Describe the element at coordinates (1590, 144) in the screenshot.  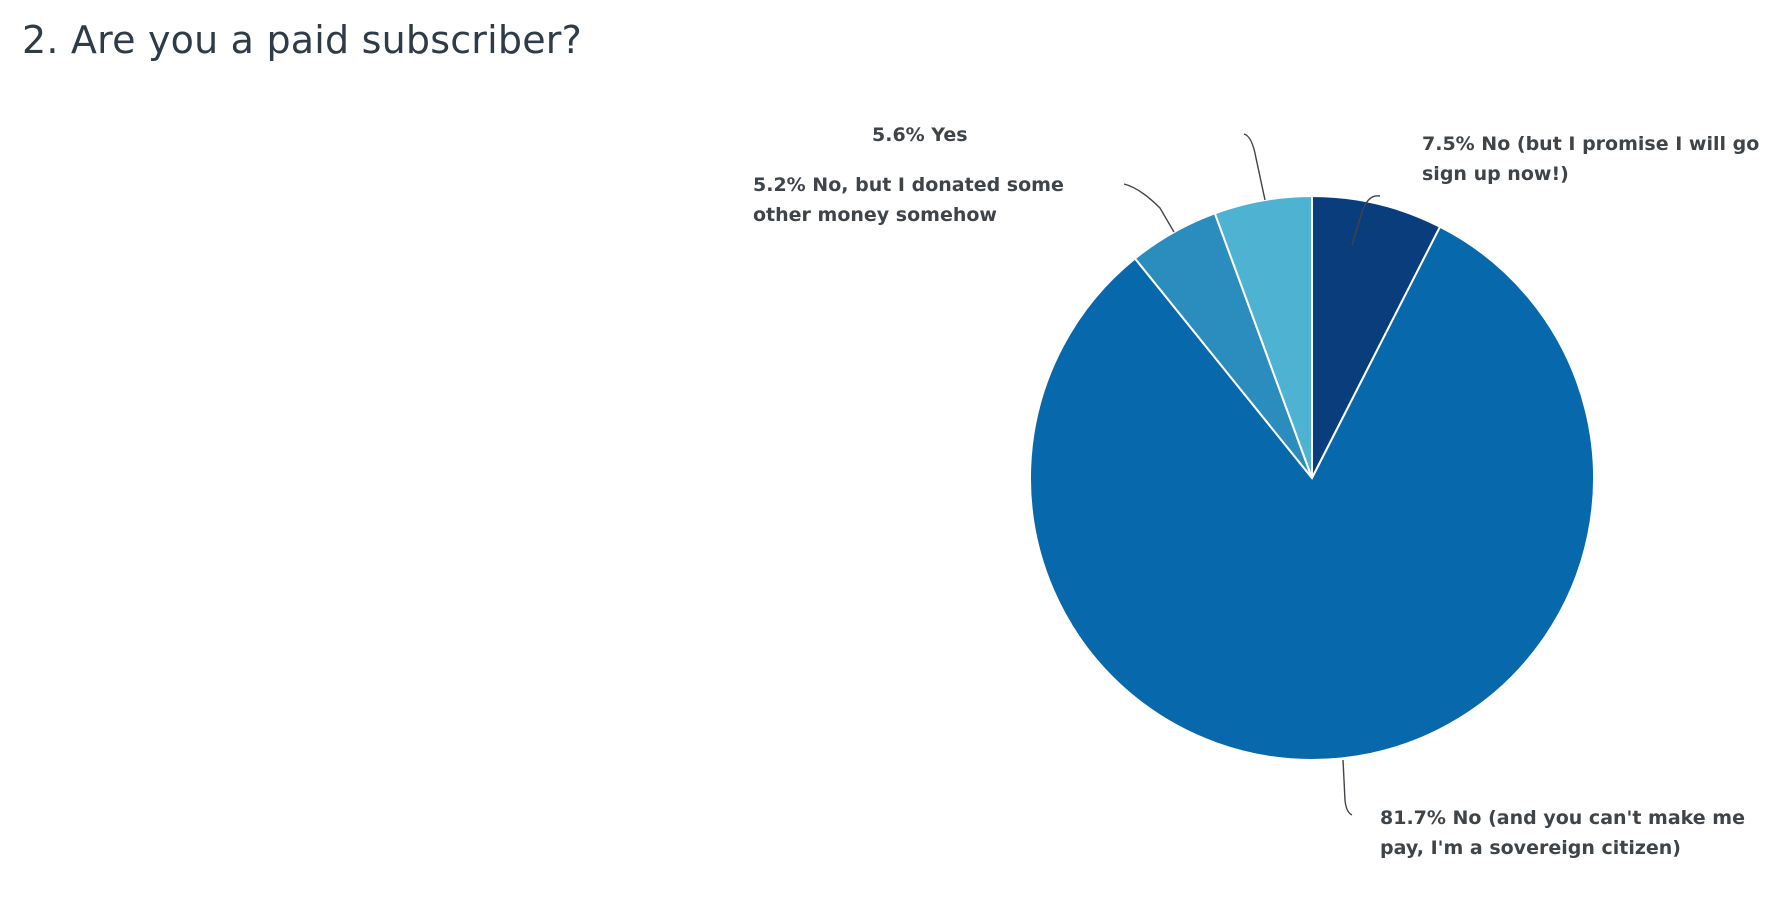
I see `pie-label-1-line-1: 7.5% No (but I promise I will go` at that location.